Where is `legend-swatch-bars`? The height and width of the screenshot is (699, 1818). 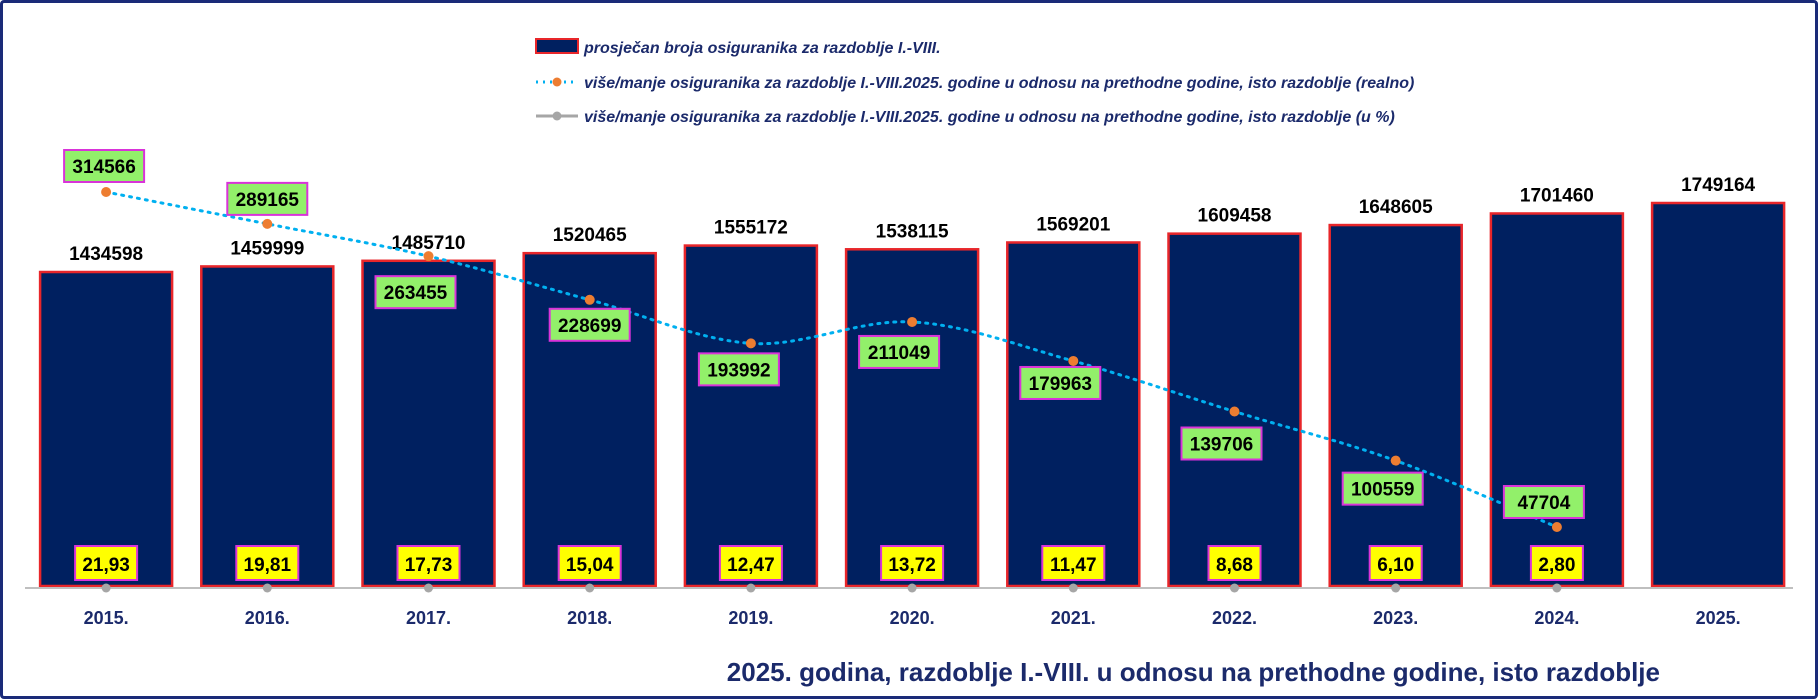
legend-swatch-bars is located at coordinates (557, 46).